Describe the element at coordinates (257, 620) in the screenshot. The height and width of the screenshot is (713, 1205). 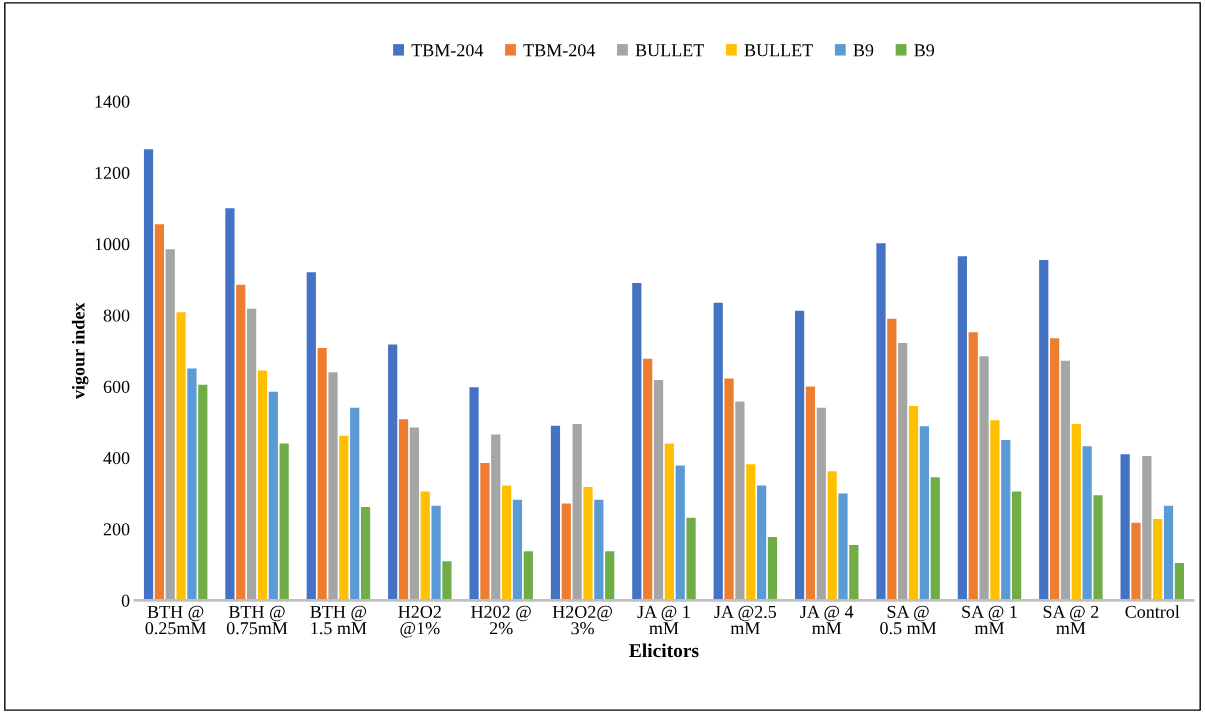
I see `x-tick-label: BTH @ 0.75mM` at that location.